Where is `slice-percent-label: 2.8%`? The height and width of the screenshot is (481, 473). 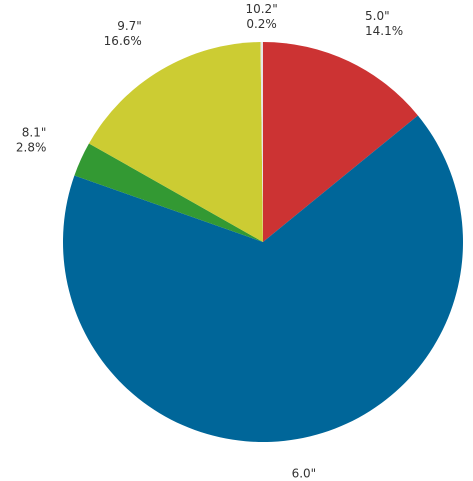
slice-percent-label: 2.8% is located at coordinates (31, 147).